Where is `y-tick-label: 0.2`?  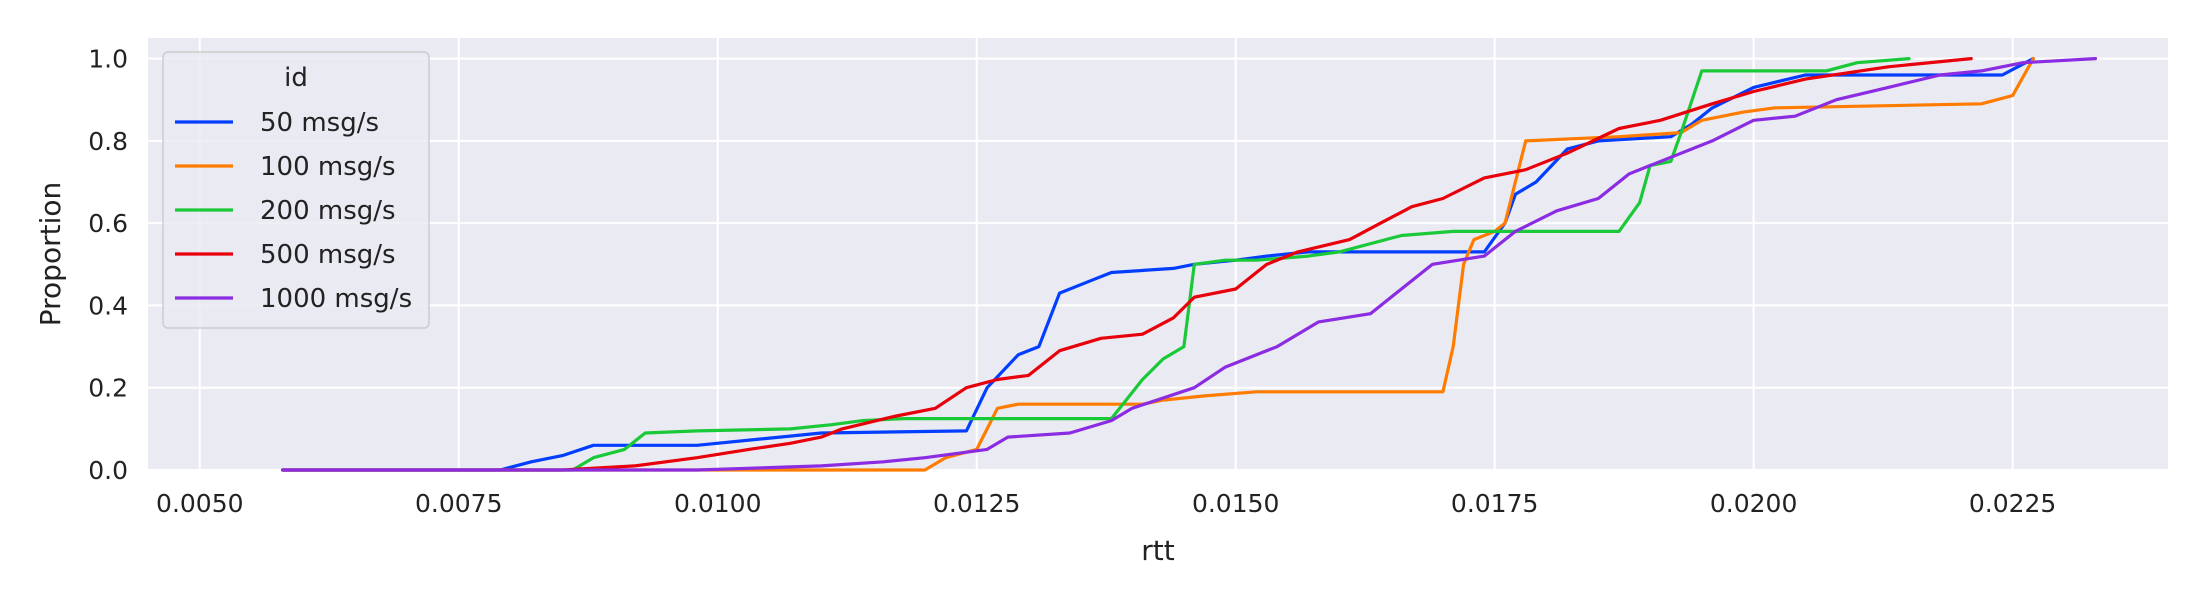
y-tick-label: 0.2 is located at coordinates (108, 388).